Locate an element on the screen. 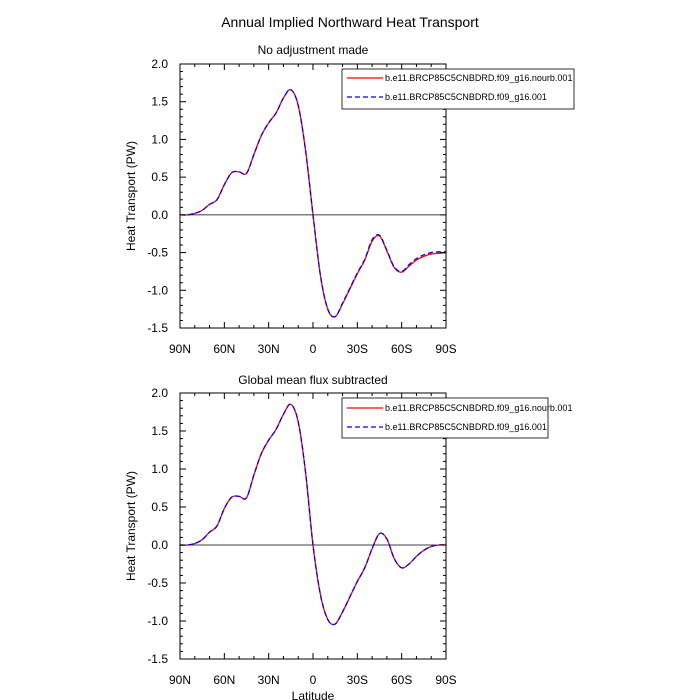 The width and height of the screenshot is (700, 700). panel-top-x-tick-label: 60N is located at coordinates (224, 349).